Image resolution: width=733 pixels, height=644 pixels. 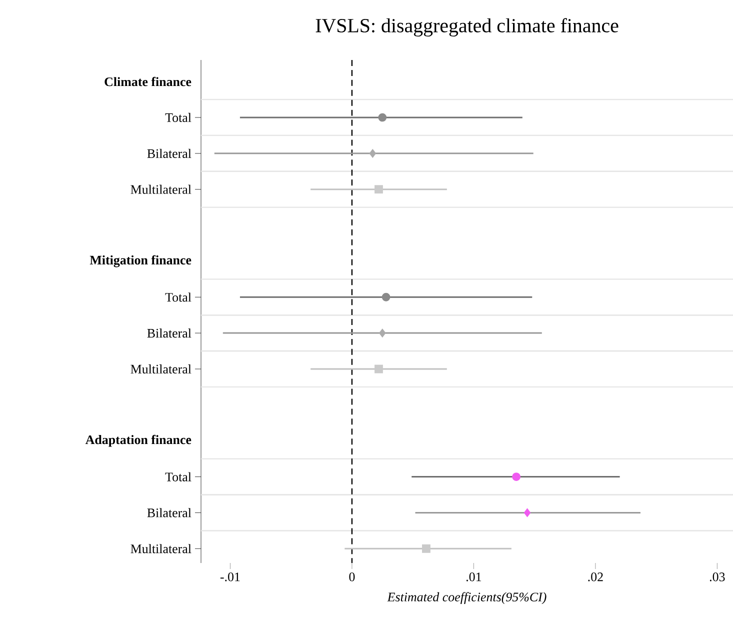 What do you see at coordinates (474, 577) in the screenshot?
I see `x-tick-label: .01` at bounding box center [474, 577].